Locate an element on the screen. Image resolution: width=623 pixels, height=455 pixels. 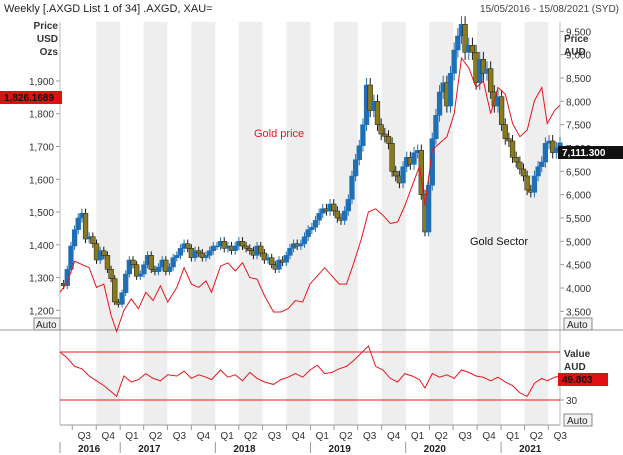
lower-axis-label-currency: AUD is located at coordinates (575, 367).